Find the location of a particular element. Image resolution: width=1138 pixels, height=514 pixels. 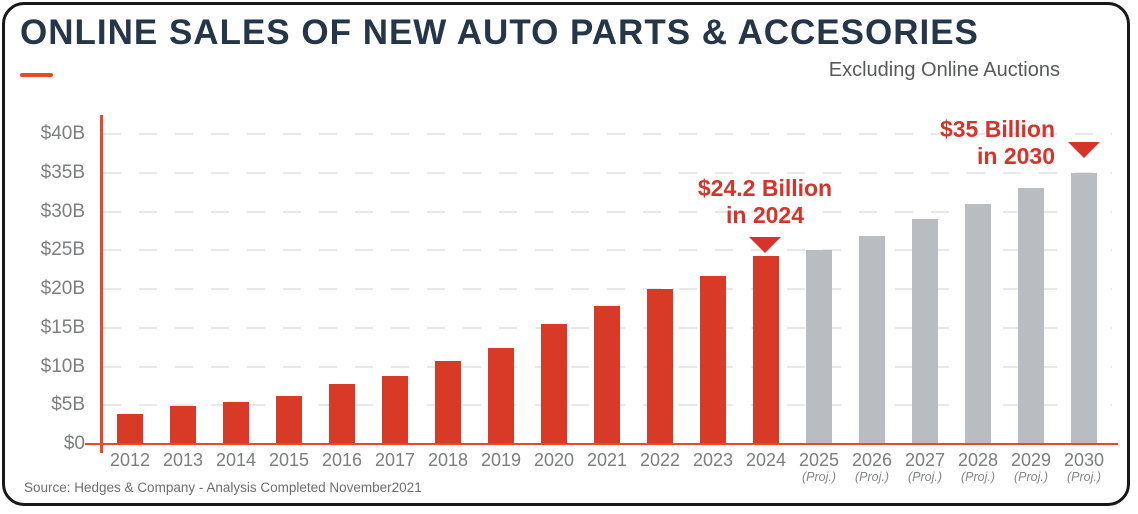

x-label-2022: 2022 is located at coordinates (660, 460).